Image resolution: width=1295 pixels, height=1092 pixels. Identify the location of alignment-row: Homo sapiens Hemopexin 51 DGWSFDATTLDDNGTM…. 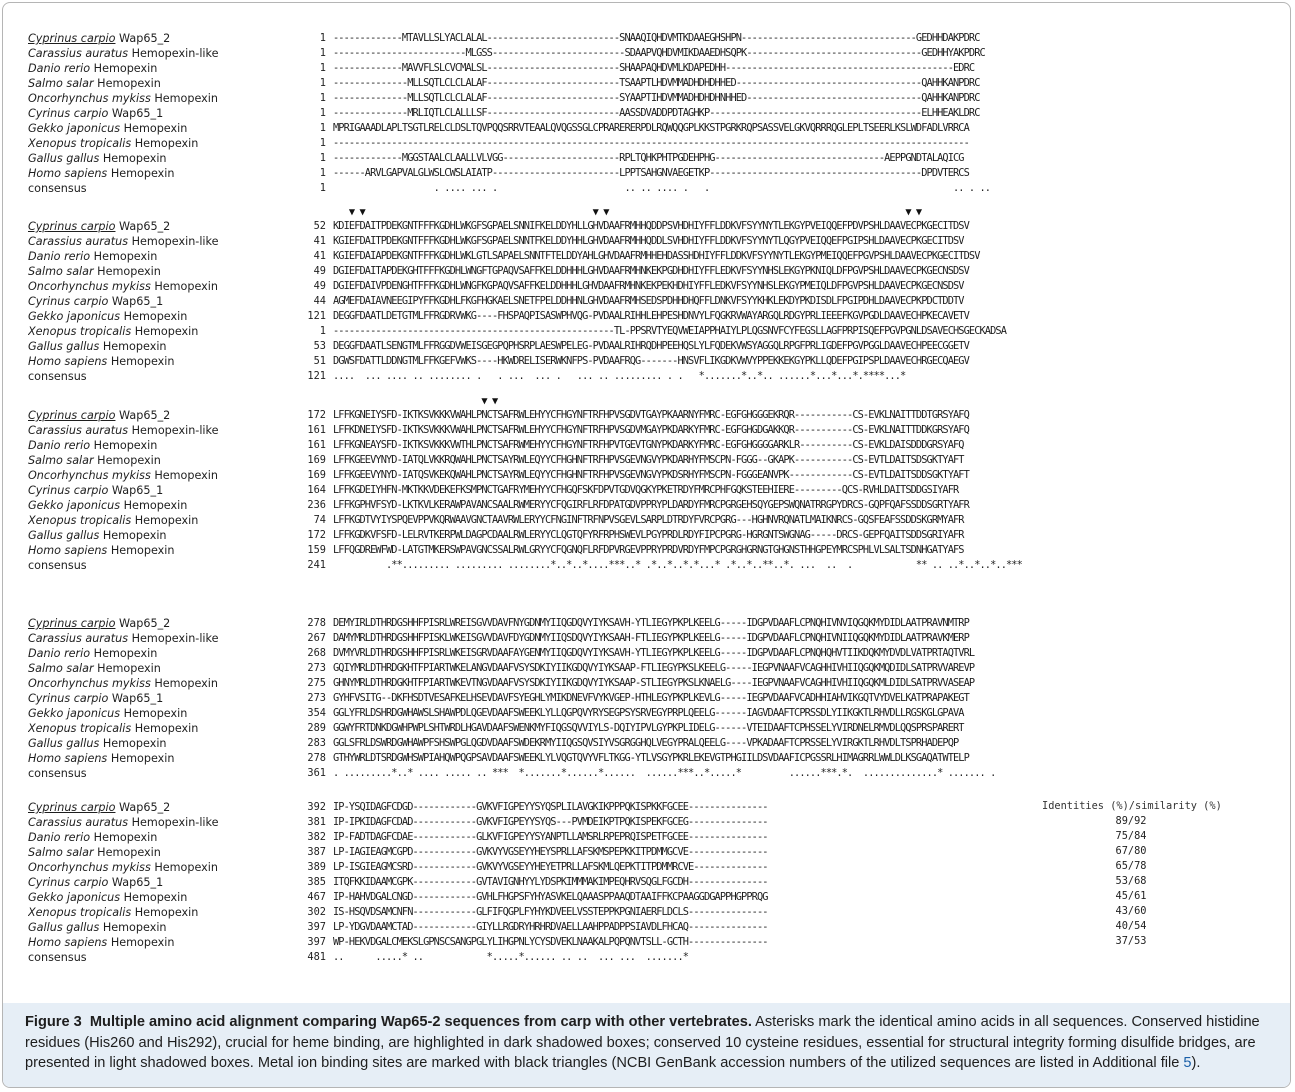
(659, 361).